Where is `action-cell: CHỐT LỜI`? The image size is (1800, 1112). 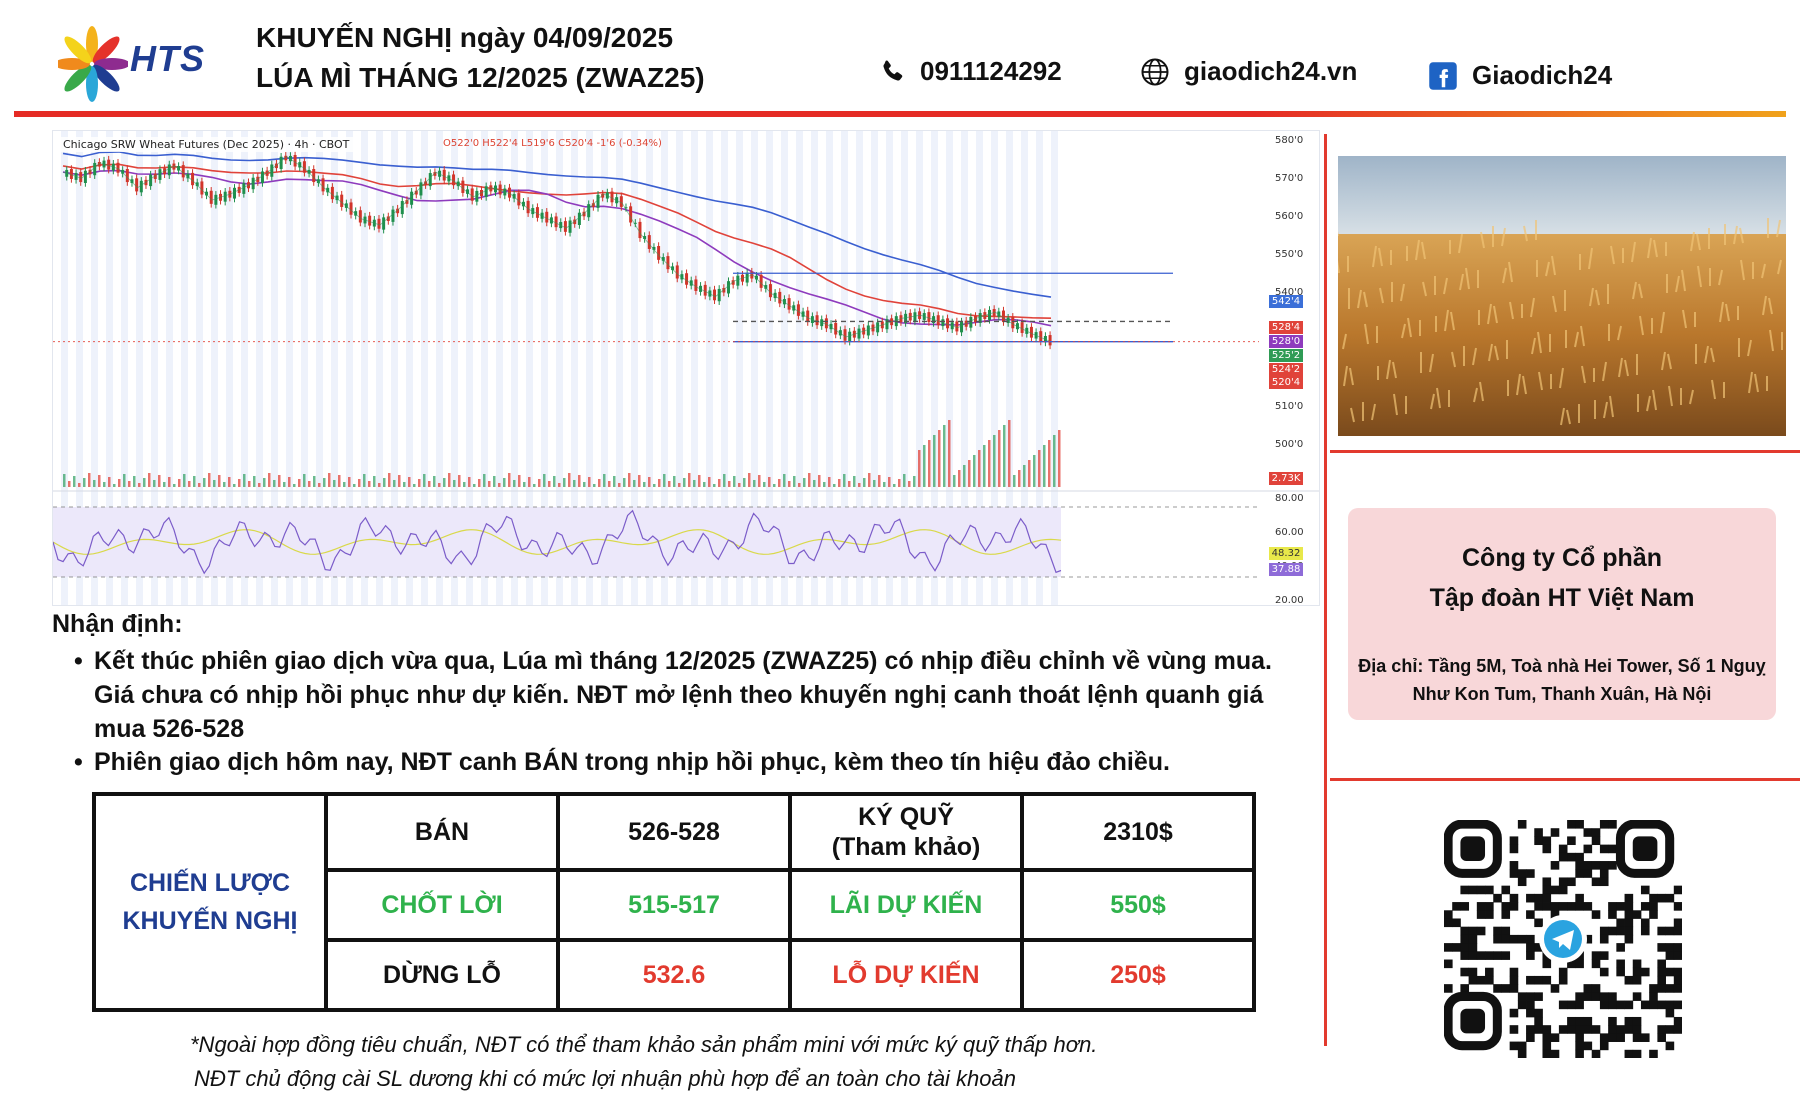
action-cell: CHỐT LỜI is located at coordinates (442, 905).